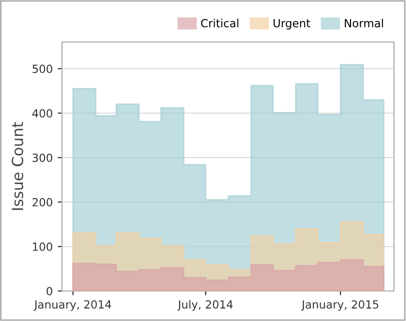 This screenshot has height=321, width=406. What do you see at coordinates (42, 202) in the screenshot?
I see `y-tick-label: 200` at bounding box center [42, 202].